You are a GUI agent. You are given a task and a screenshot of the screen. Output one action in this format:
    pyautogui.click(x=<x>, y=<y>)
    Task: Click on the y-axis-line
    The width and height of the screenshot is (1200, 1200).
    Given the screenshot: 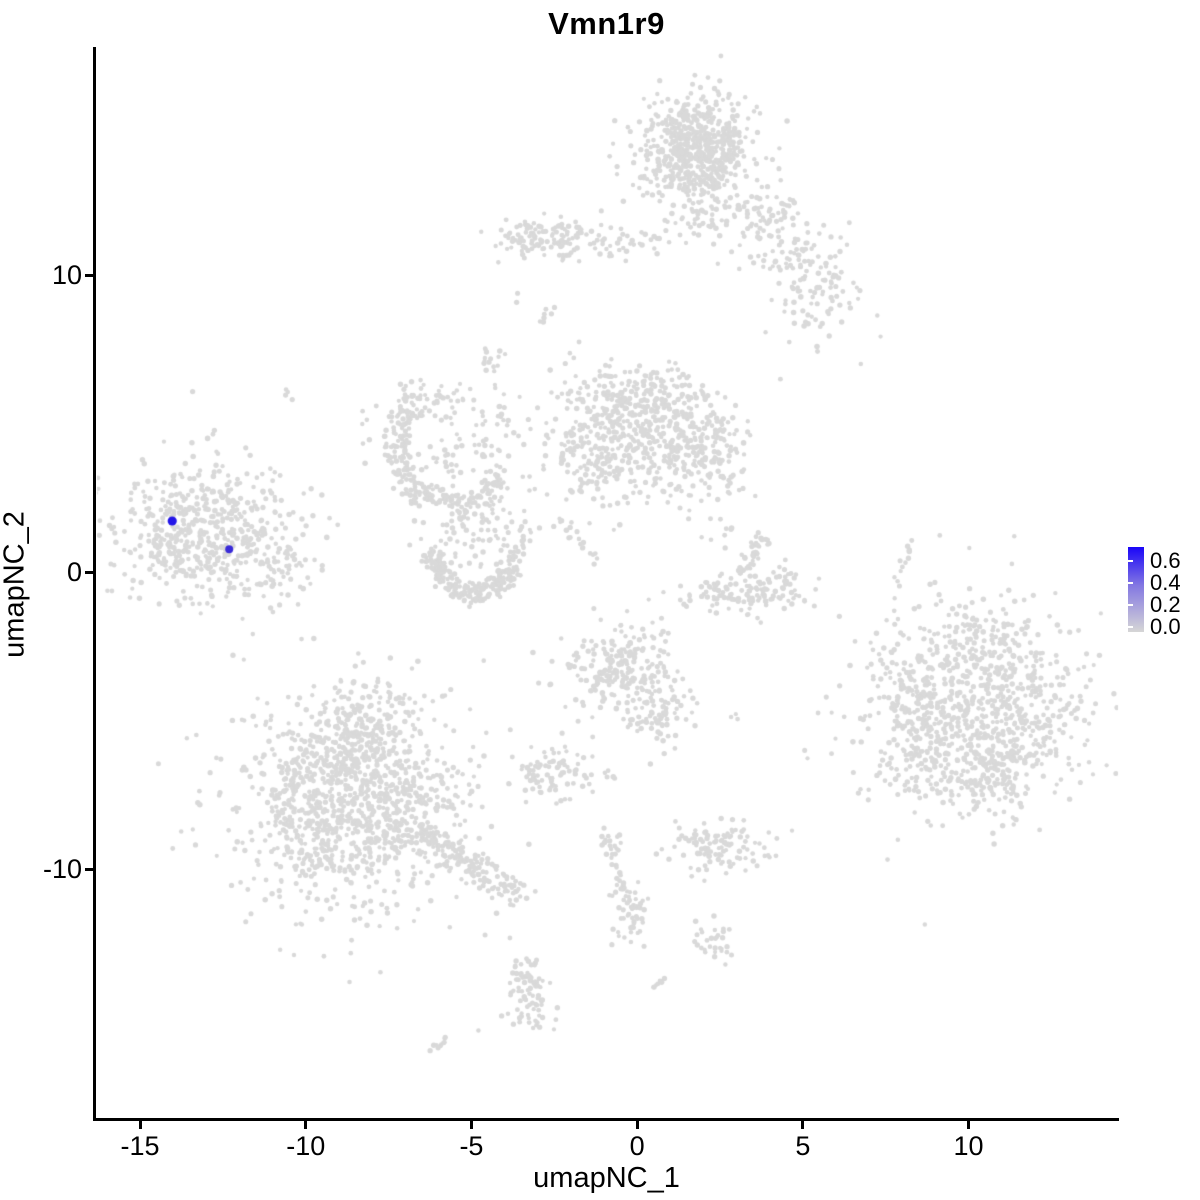 What is the action you would take?
    pyautogui.click(x=94, y=584)
    